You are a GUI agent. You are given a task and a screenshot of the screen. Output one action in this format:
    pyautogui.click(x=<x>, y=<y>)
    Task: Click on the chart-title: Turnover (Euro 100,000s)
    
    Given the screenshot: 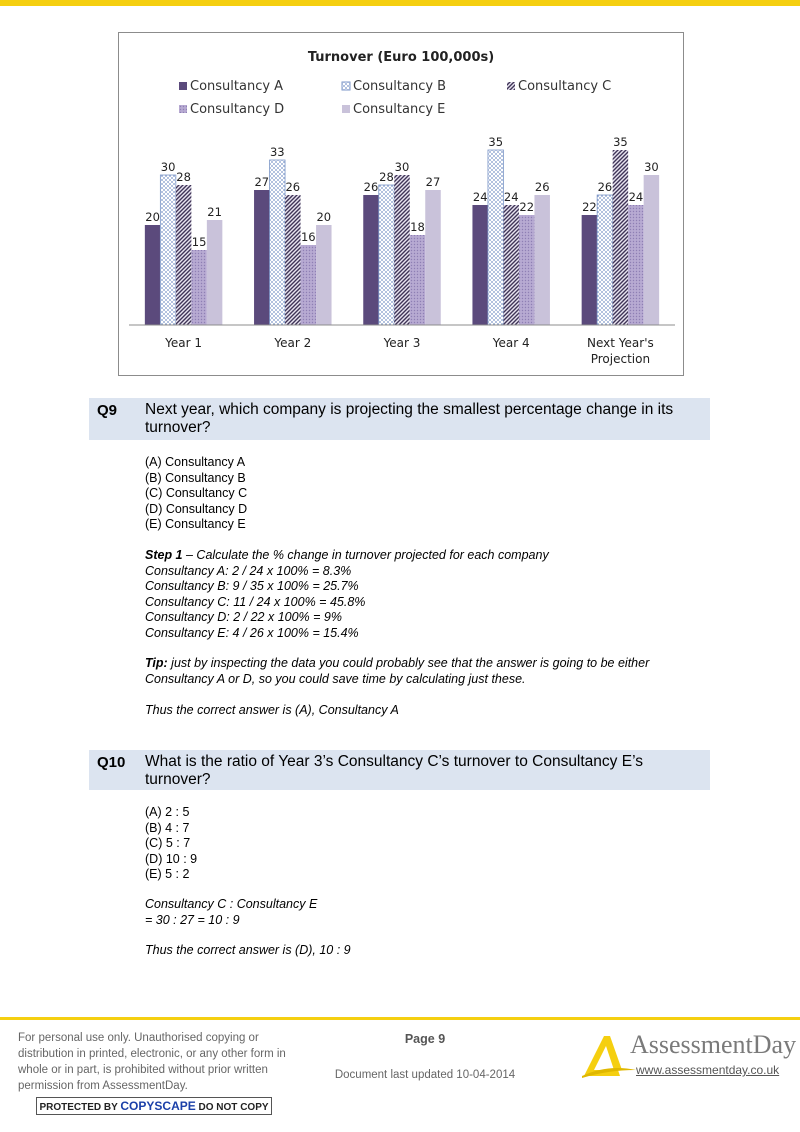 What is the action you would take?
    pyautogui.click(x=401, y=57)
    